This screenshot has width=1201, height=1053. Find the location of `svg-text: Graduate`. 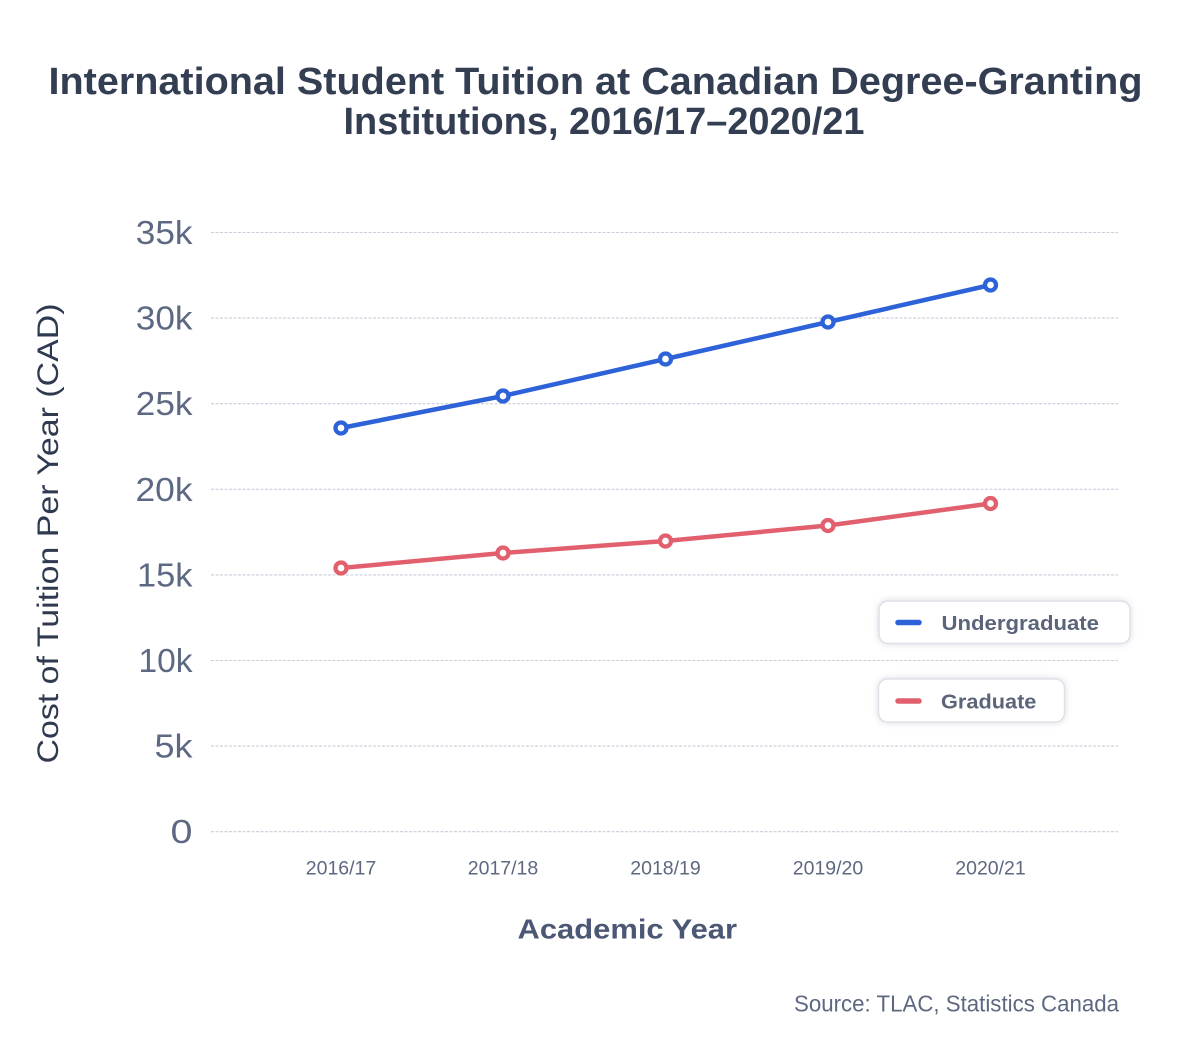

svg-text: Graduate is located at coordinates (988, 702).